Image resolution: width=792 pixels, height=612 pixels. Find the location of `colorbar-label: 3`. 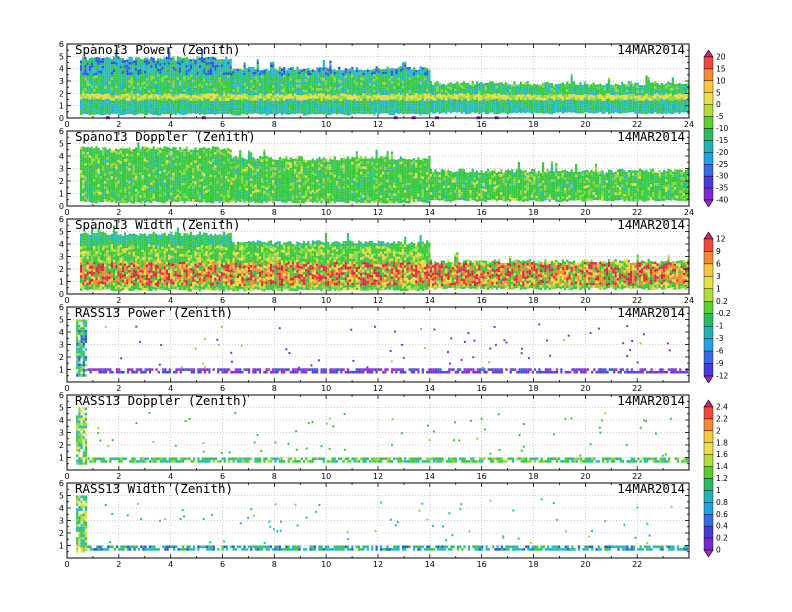

colorbar-label: 3 is located at coordinates (718, 276).